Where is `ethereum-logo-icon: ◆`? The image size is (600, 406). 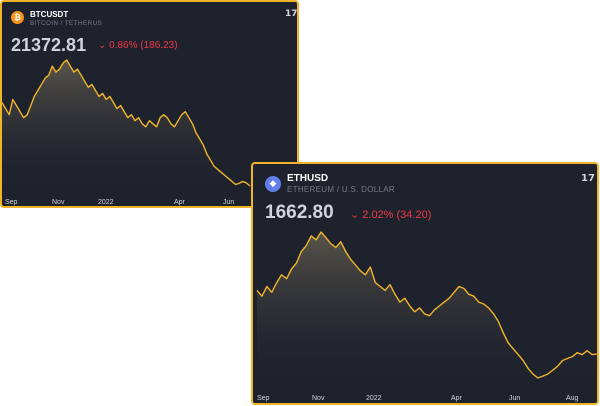 ethereum-logo-icon: ◆ is located at coordinates (273, 184).